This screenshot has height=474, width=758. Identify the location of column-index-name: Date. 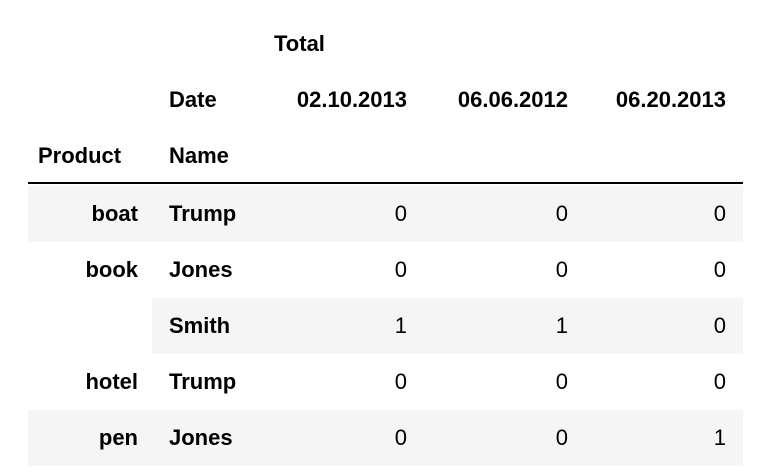
(193, 99).